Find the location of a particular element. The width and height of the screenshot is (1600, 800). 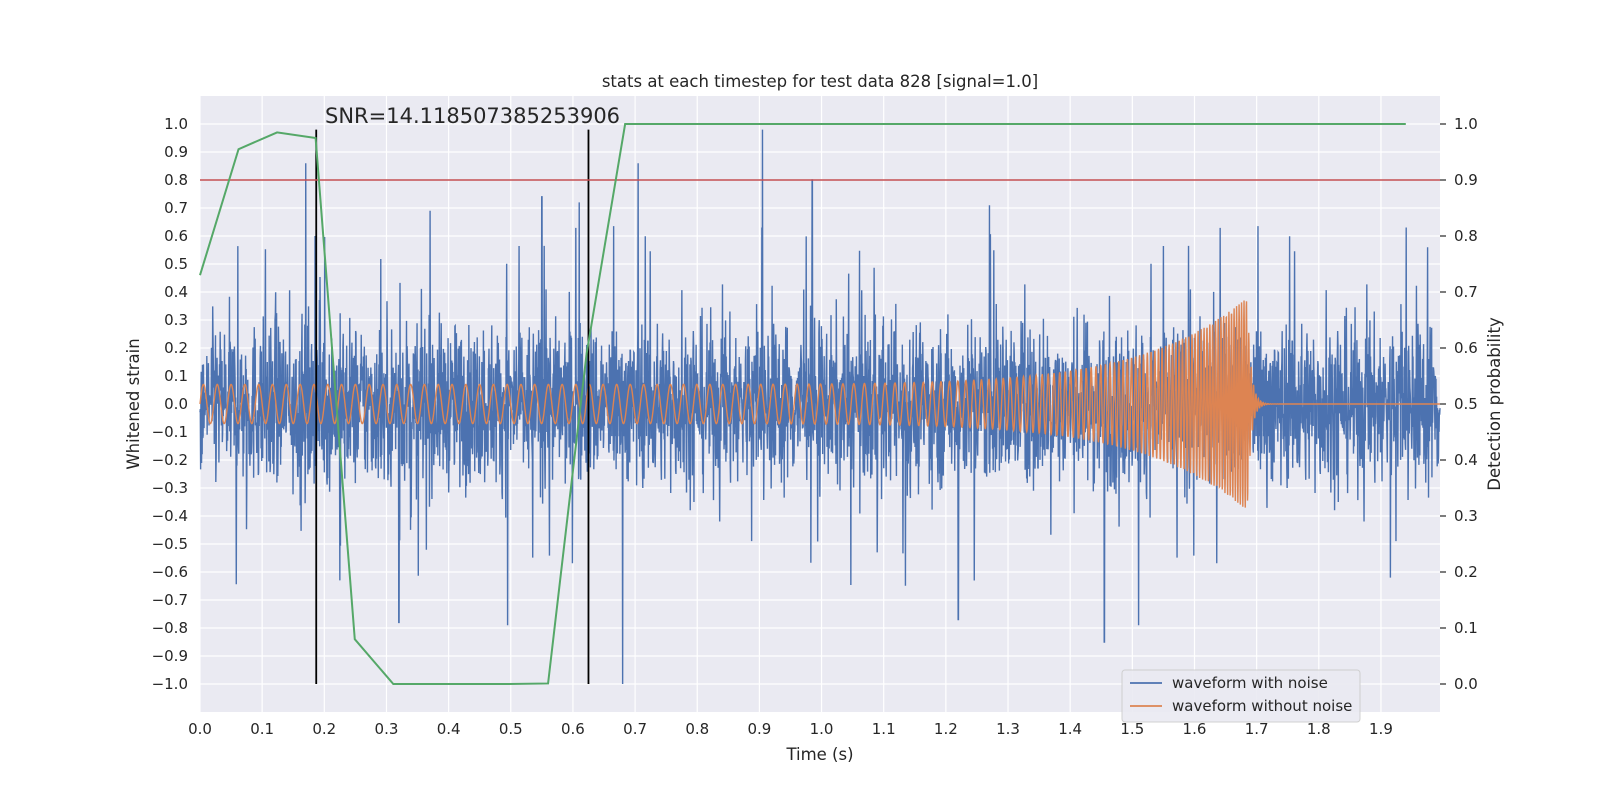

x-tick-label: 0.3 is located at coordinates (387, 729).